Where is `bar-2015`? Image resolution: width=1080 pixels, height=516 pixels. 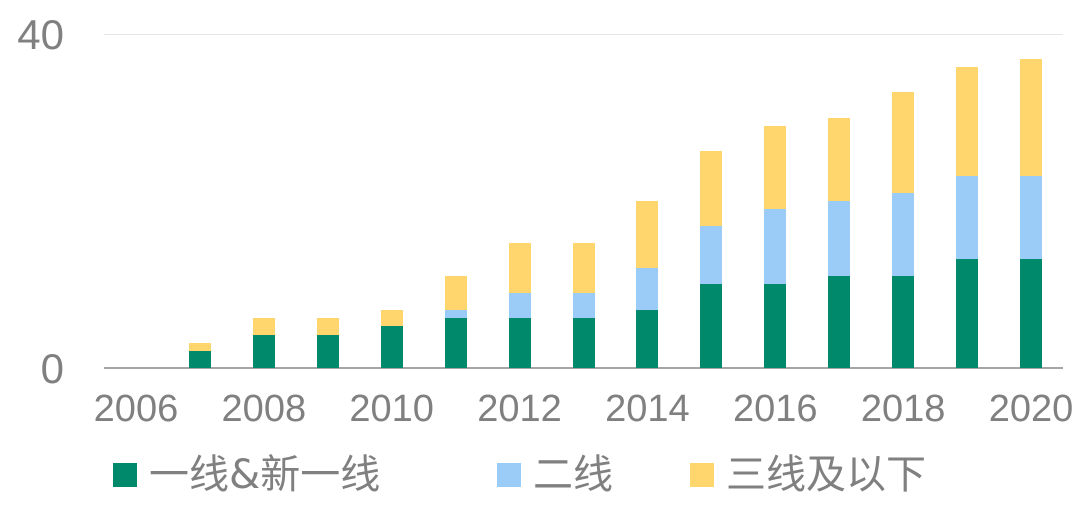 bar-2015 is located at coordinates (711, 259).